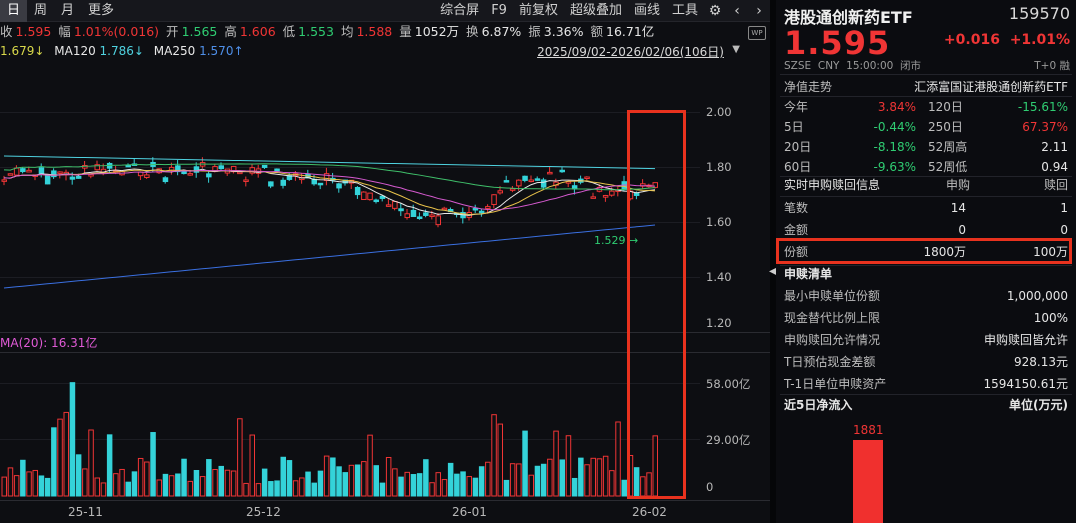  I want to click on panel-divider, so click(385, 332).